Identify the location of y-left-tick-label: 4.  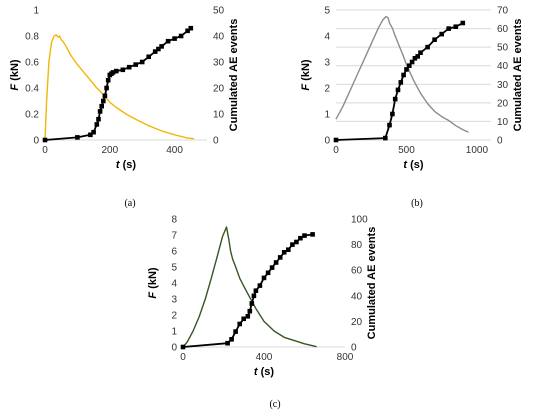
(327, 37).